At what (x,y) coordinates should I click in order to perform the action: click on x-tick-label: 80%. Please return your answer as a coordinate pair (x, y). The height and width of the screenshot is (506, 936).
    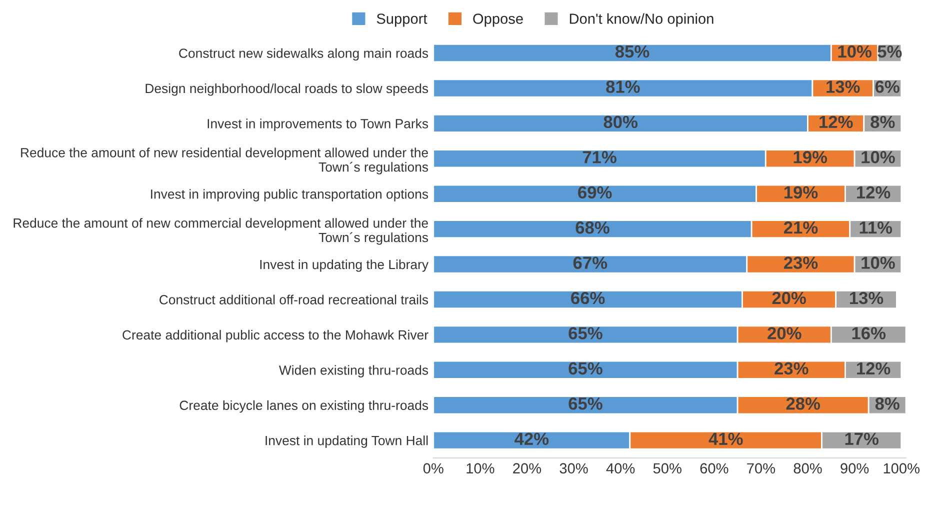
    Looking at the image, I should click on (808, 468).